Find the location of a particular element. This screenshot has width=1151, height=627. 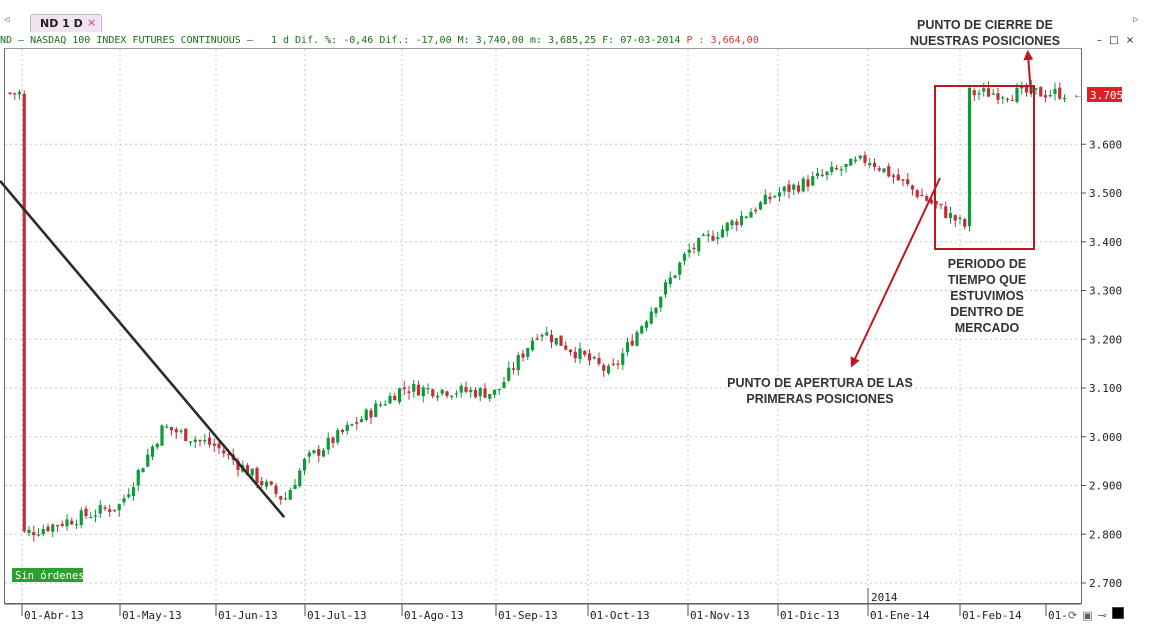

no-orders-badge: Sin órdenes is located at coordinates (50, 576).